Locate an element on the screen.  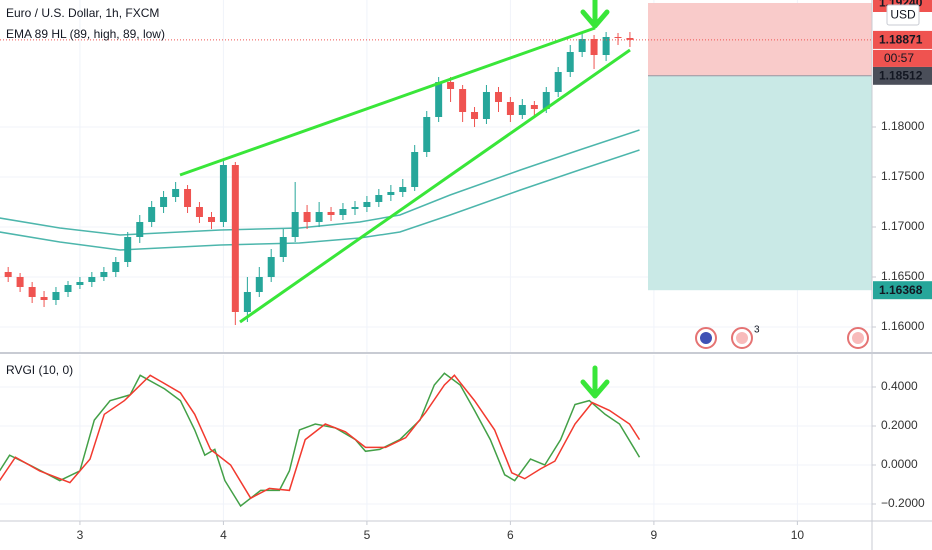
currency-box is located at coordinates (903, 15).